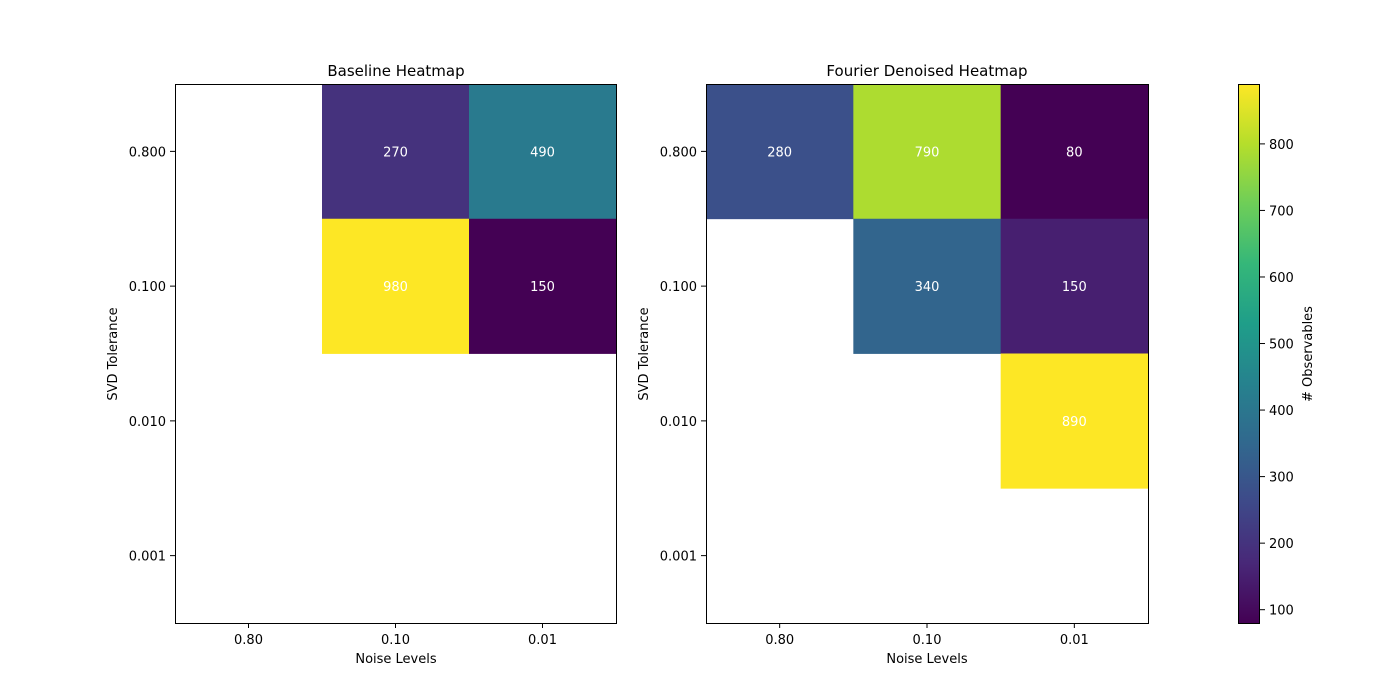  I want to click on colorbar-tick-label: 600, so click(1281, 278).